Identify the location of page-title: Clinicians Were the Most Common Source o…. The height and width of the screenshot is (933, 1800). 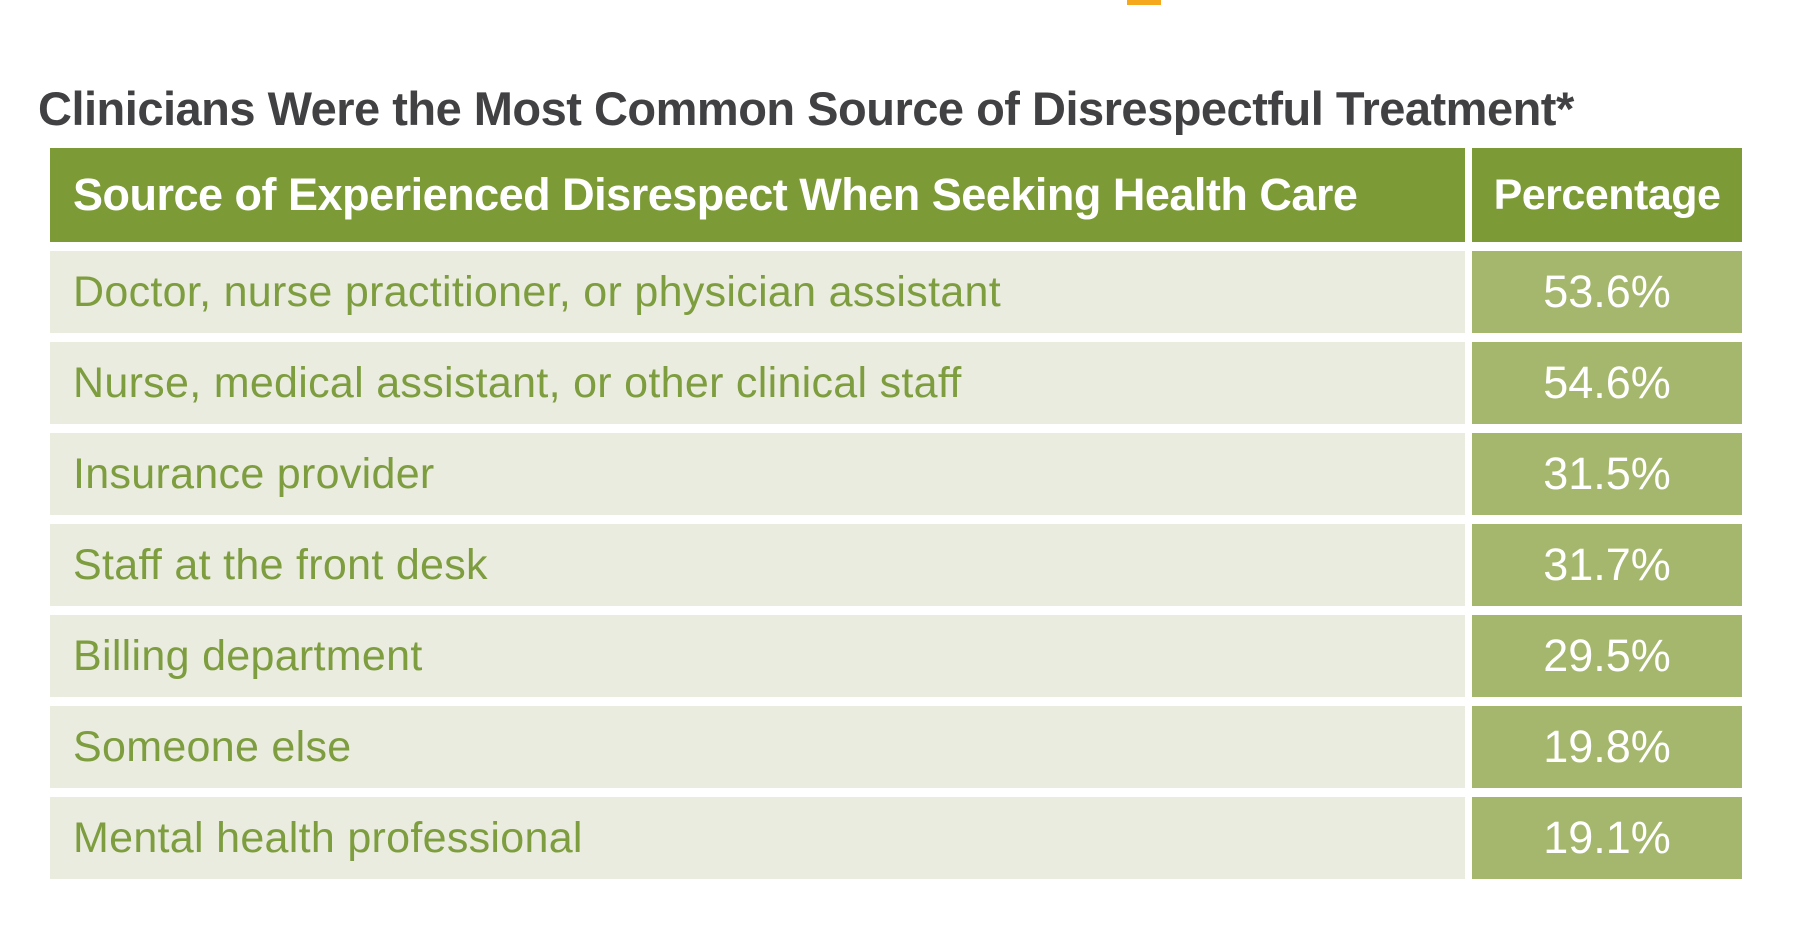
(806, 109).